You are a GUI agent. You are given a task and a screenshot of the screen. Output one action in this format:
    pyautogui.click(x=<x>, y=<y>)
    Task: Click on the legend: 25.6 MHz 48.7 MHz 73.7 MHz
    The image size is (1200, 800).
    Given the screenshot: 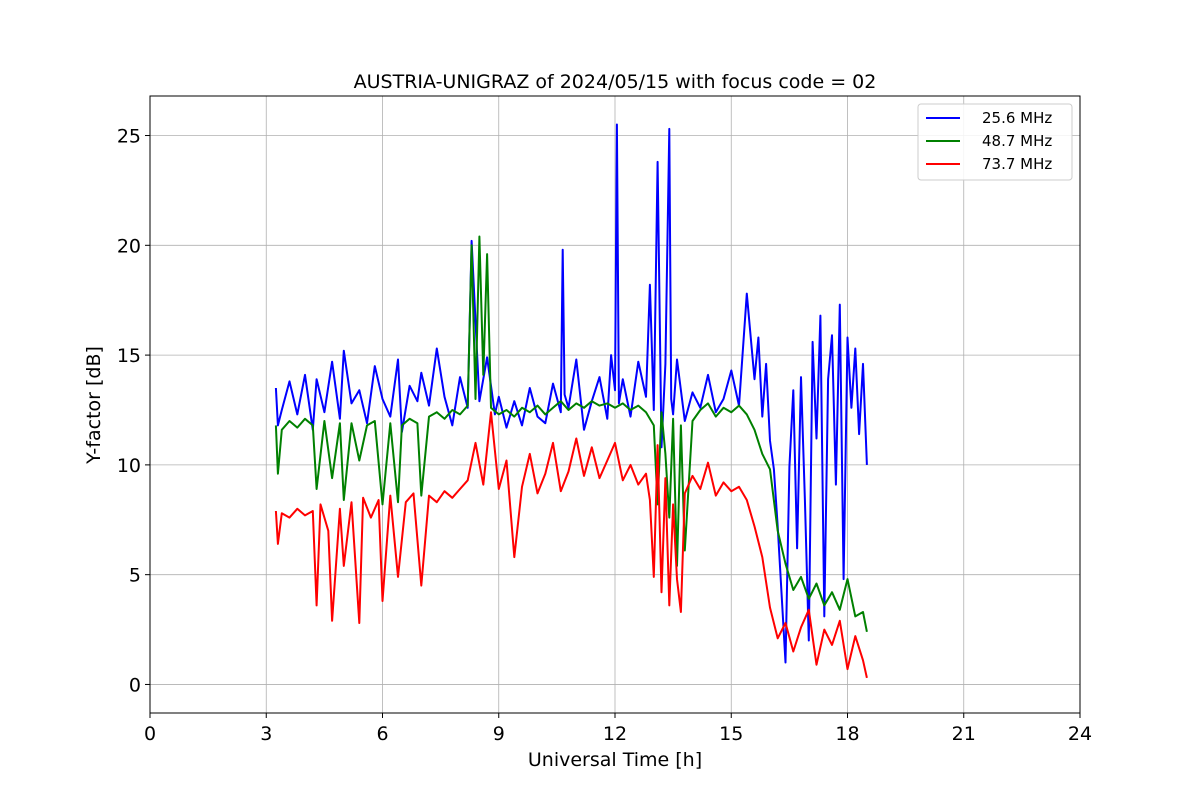 What is the action you would take?
    pyautogui.click(x=995, y=142)
    